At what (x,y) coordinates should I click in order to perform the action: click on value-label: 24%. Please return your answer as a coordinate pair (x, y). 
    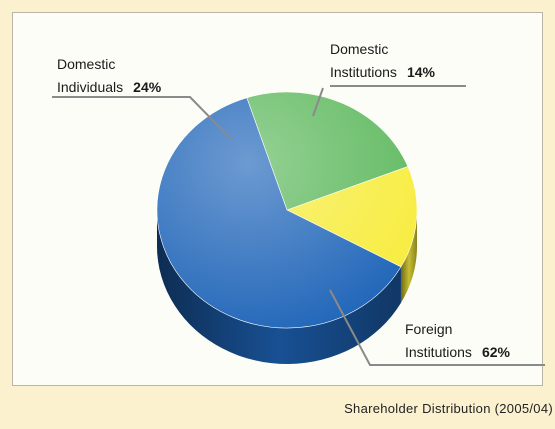
    Looking at the image, I should click on (147, 87).